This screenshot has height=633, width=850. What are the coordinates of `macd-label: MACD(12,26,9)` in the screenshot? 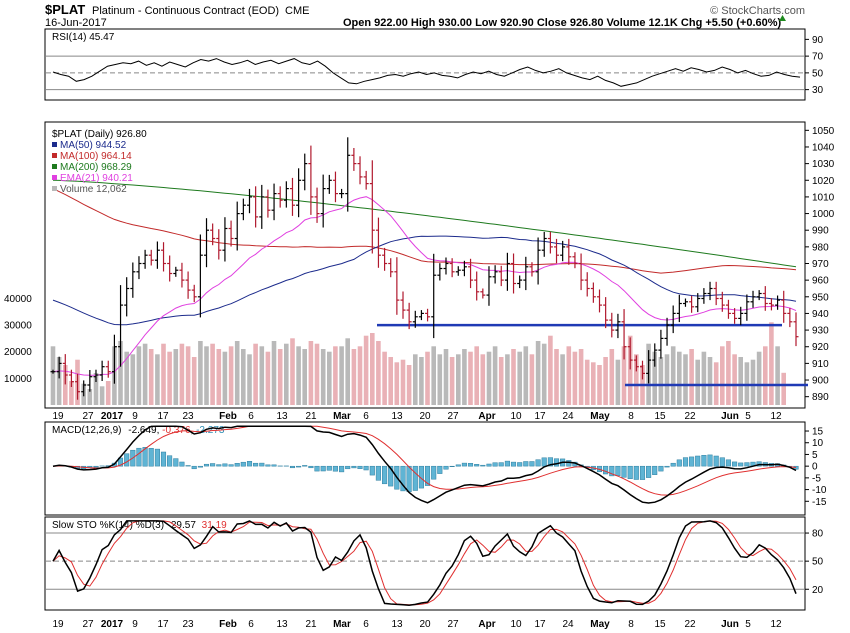 It's located at (86, 430).